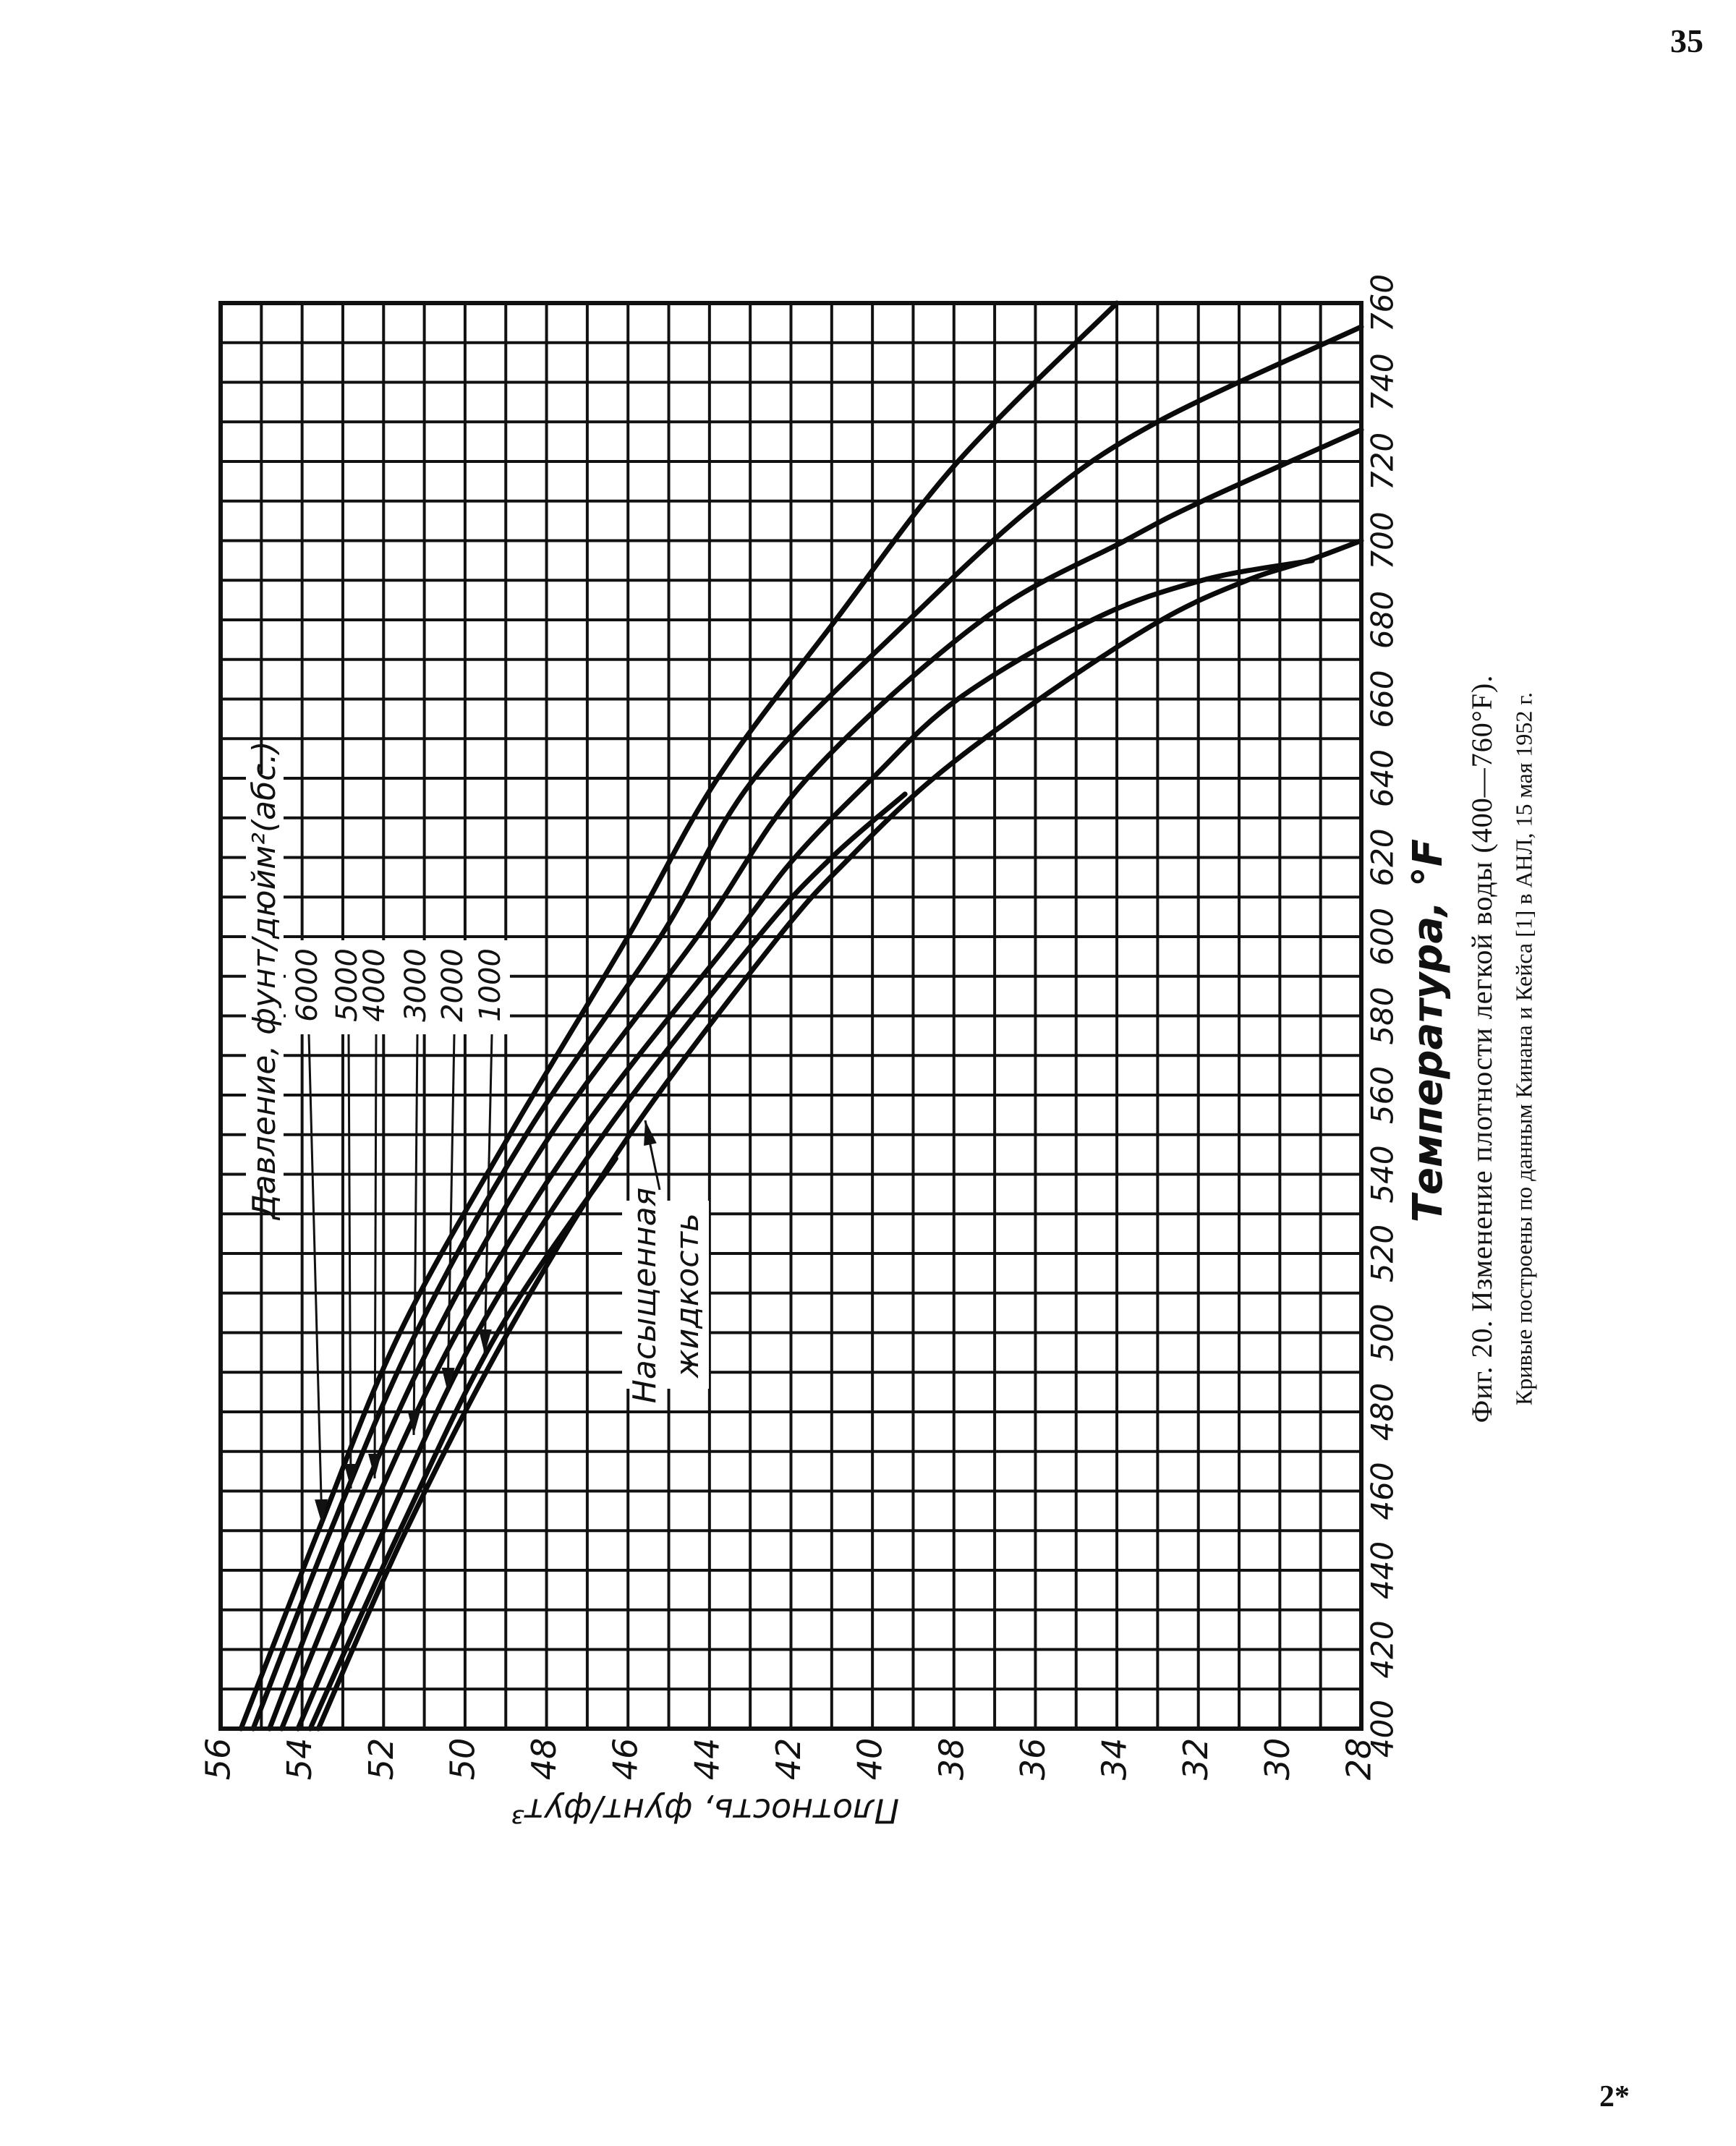 The width and height of the screenshot is (1736, 2146). I want to click on temperature-tick-label: 460, so click(1382, 1491).